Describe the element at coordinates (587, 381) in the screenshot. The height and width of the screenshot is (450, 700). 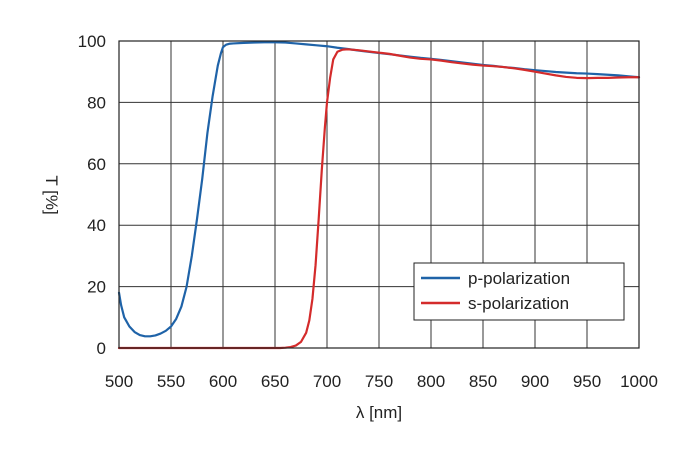
I see `x-tick-label-950: 950` at that location.